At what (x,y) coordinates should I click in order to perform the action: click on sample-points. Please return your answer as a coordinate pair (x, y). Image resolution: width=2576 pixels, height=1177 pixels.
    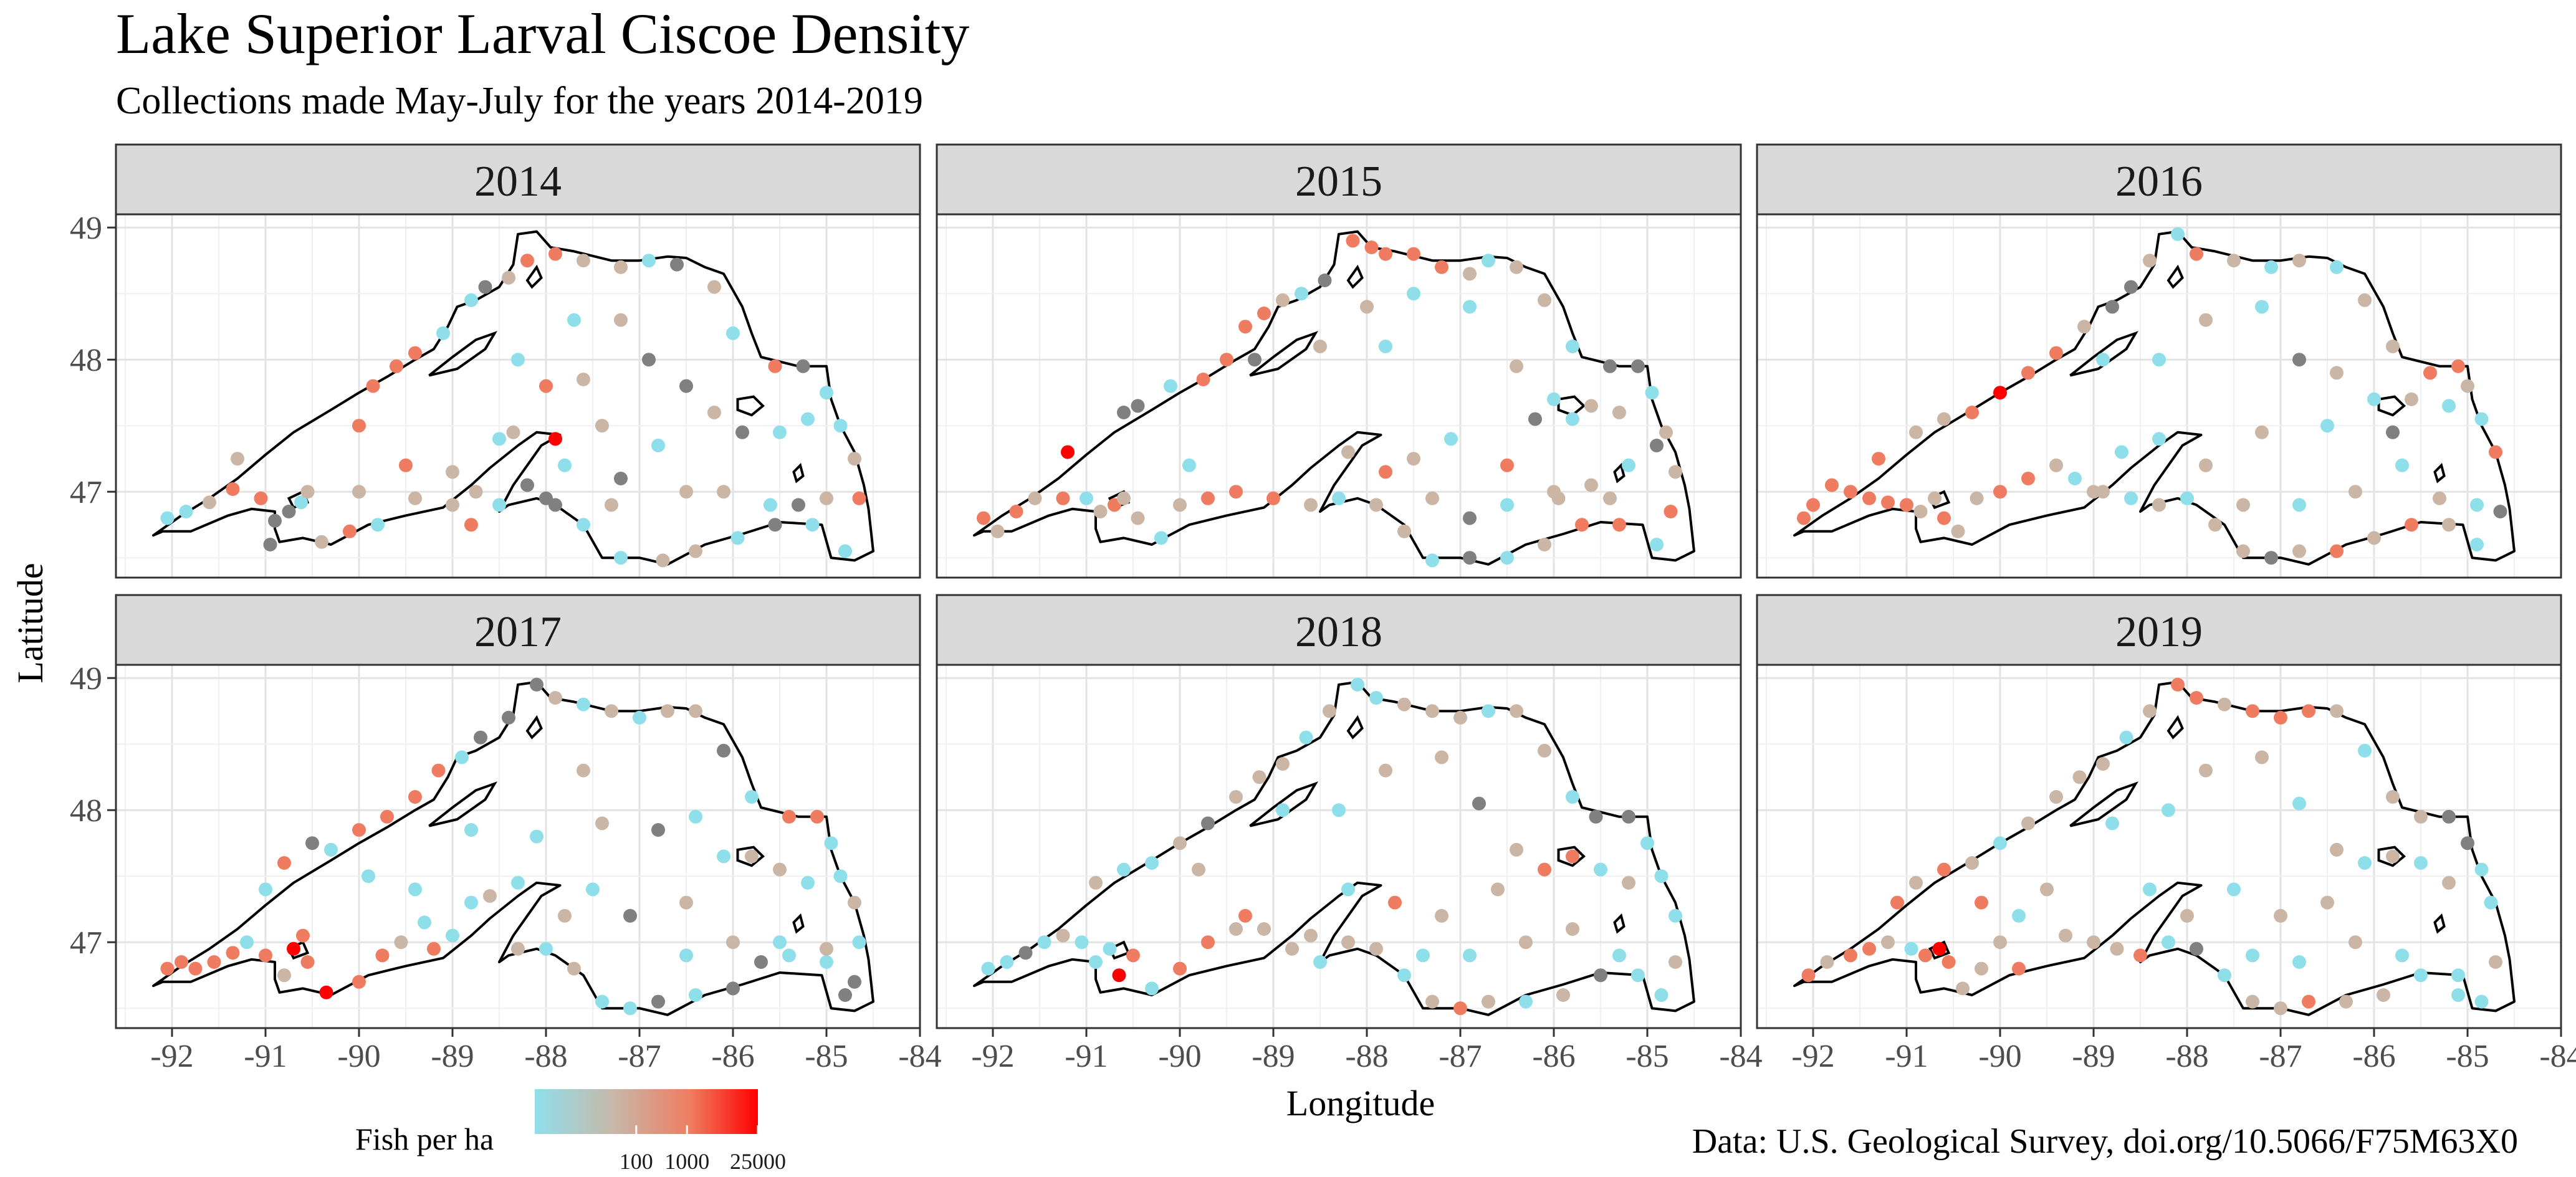
    Looking at the image, I should click on (1332, 846).